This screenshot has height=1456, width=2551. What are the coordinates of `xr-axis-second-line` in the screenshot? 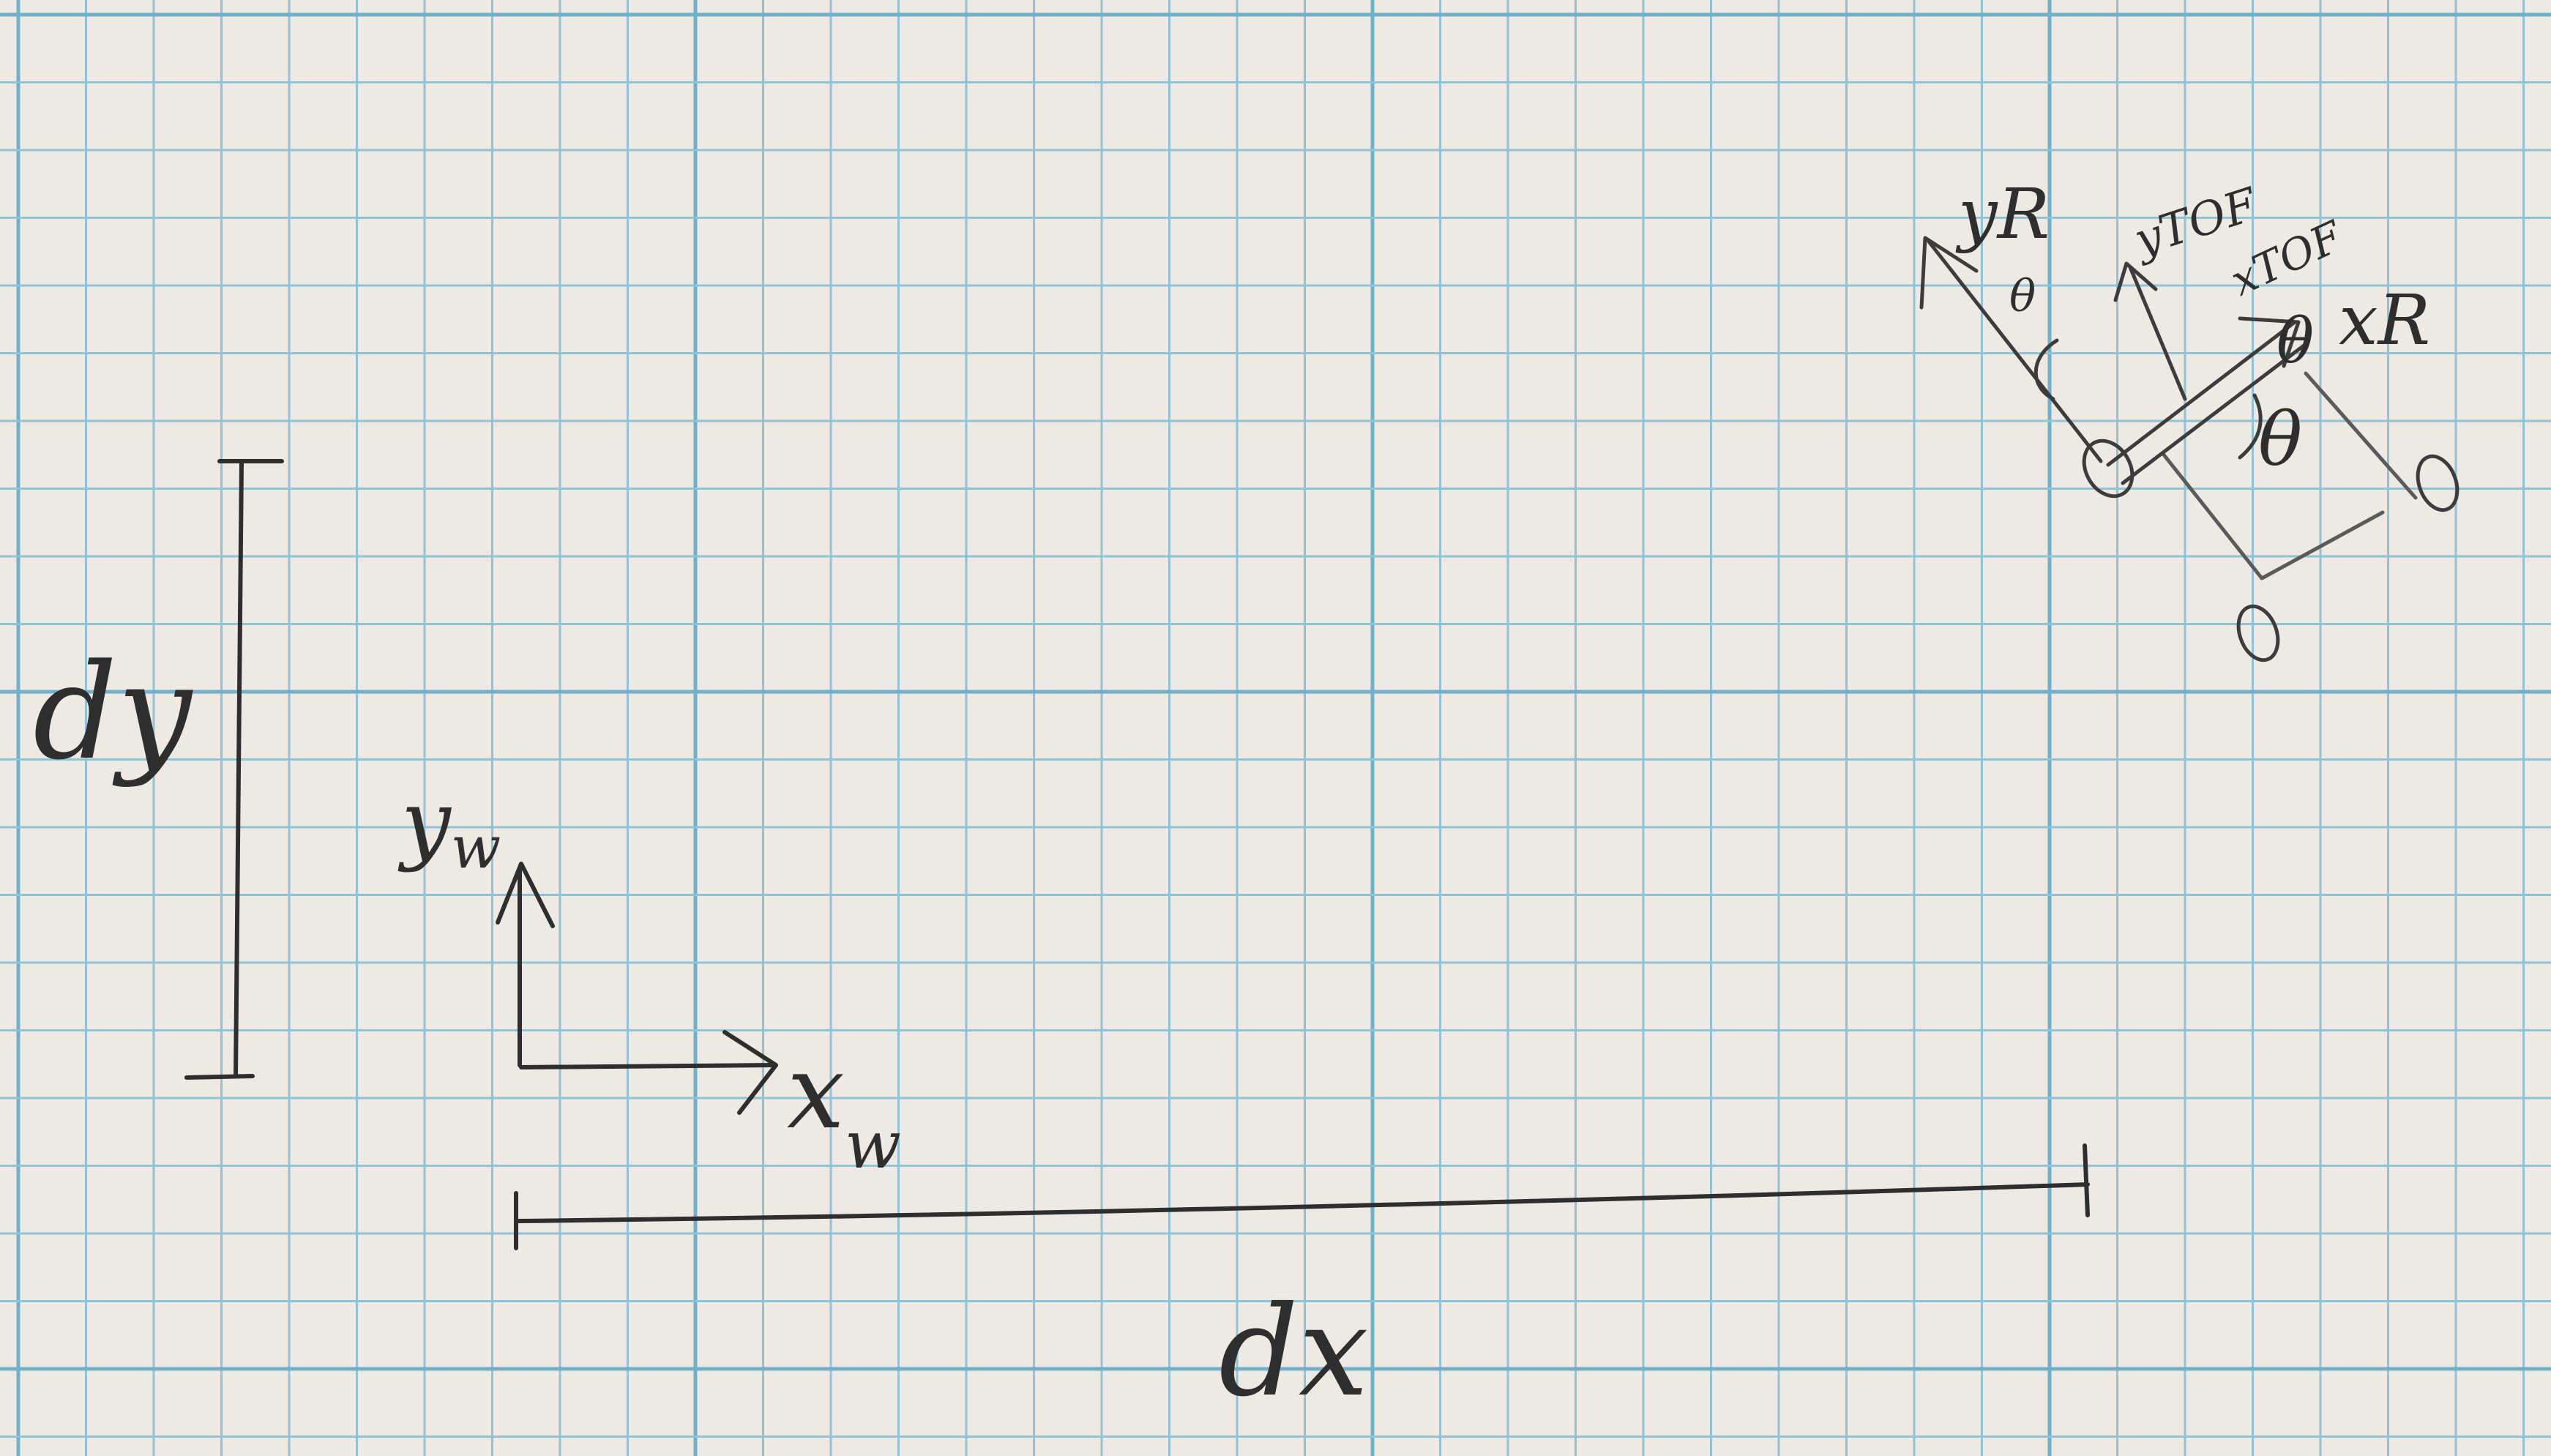 It's located at (2214, 413).